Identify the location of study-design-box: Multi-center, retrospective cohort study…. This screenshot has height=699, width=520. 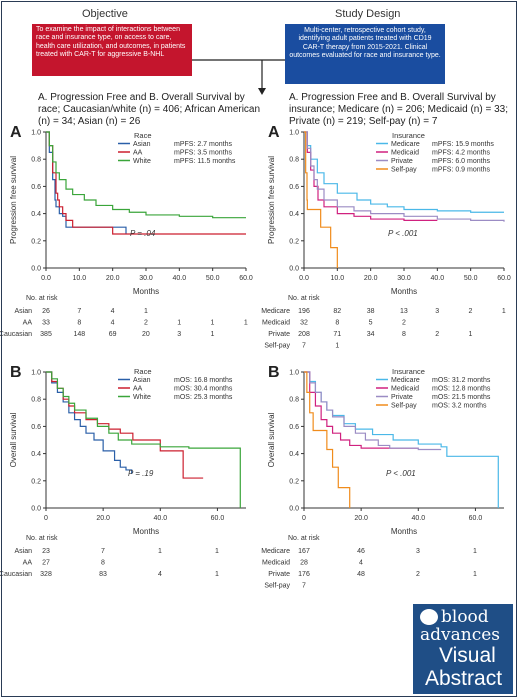
(365, 54).